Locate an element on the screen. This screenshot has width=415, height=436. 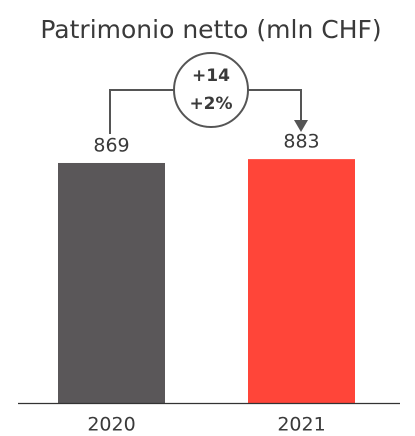
value-label: 883 is located at coordinates (301, 142).